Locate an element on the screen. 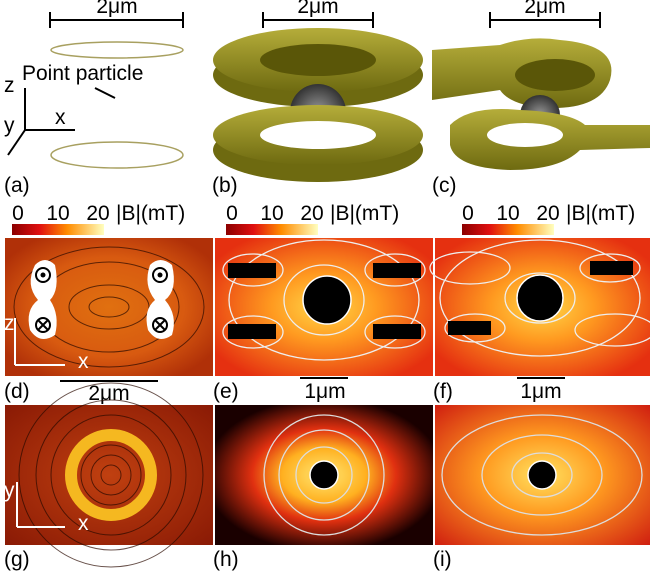  heatmap is located at coordinates (109, 475).